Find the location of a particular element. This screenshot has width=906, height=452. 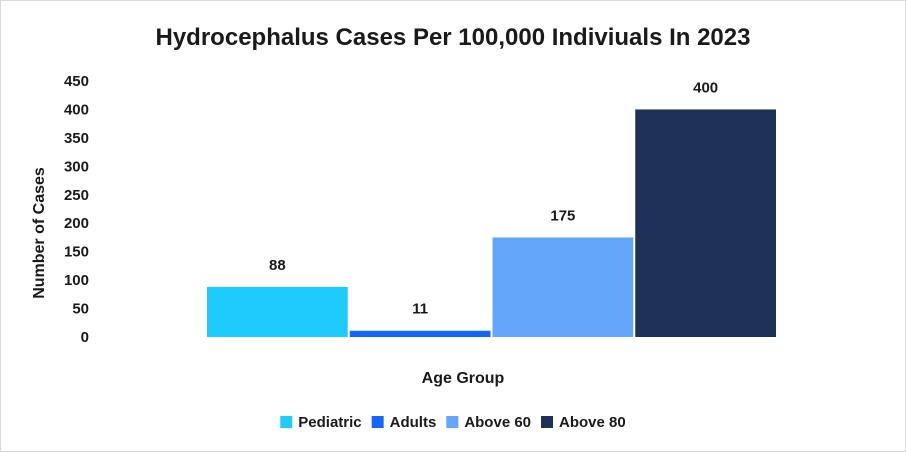

legend-label: Above 60 is located at coordinates (497, 422).